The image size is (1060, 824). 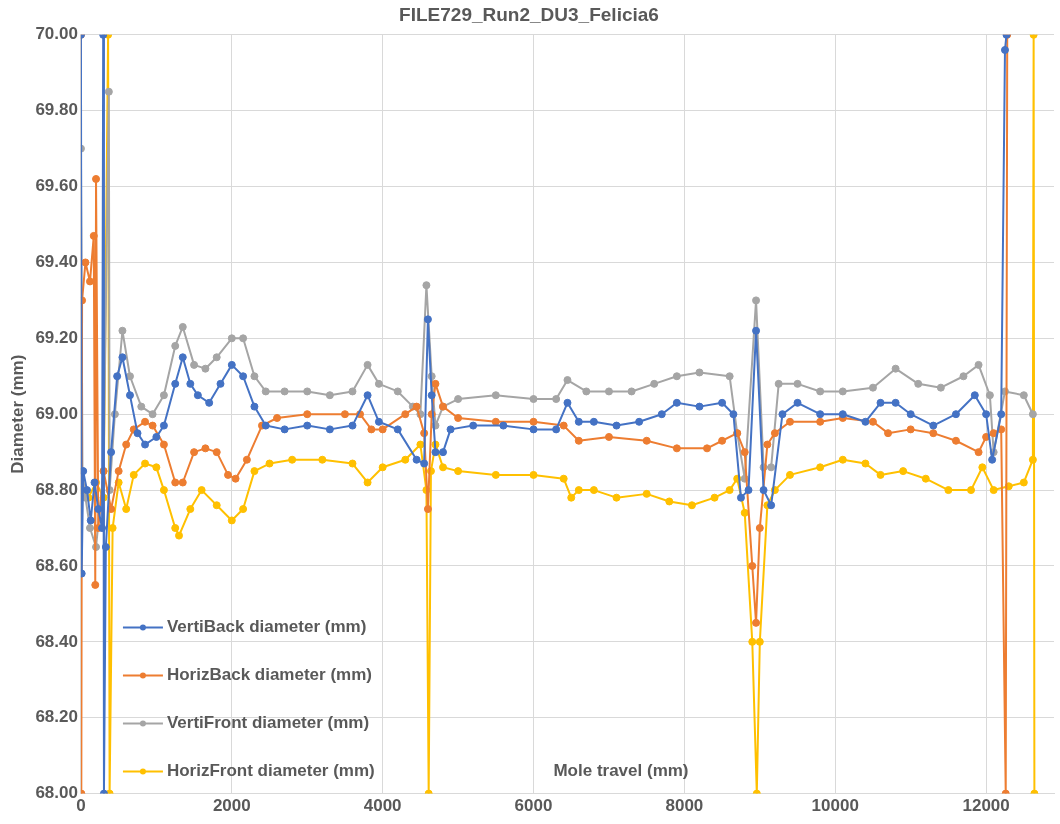 I want to click on y-tick-label: 69.40, so click(x=56, y=262).